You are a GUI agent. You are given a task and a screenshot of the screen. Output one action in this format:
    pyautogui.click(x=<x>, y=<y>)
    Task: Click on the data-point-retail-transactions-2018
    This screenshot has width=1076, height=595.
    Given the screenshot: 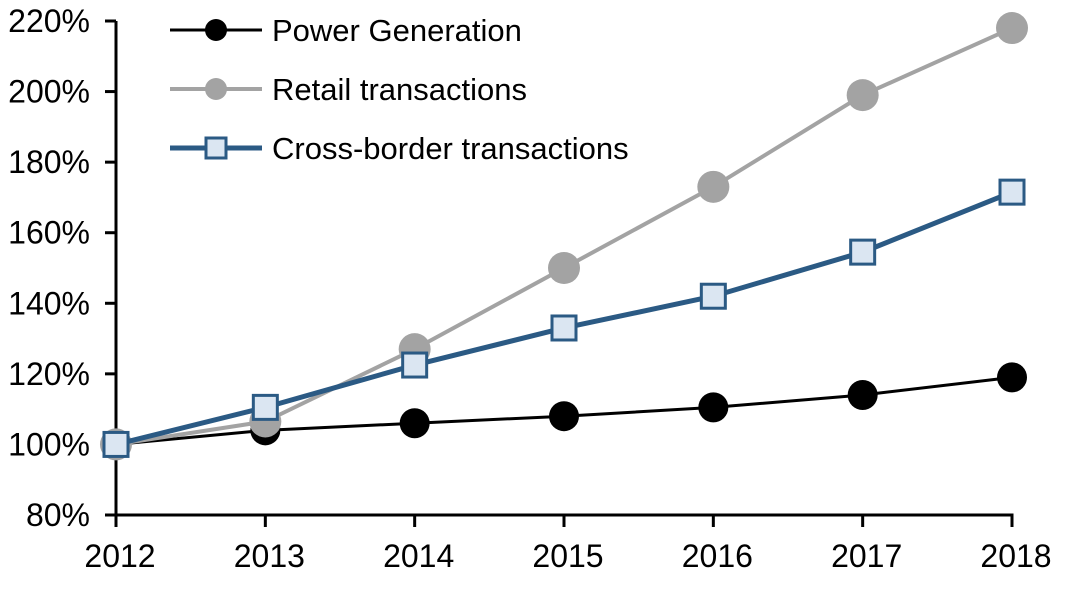 What is the action you would take?
    pyautogui.click(x=1012, y=28)
    